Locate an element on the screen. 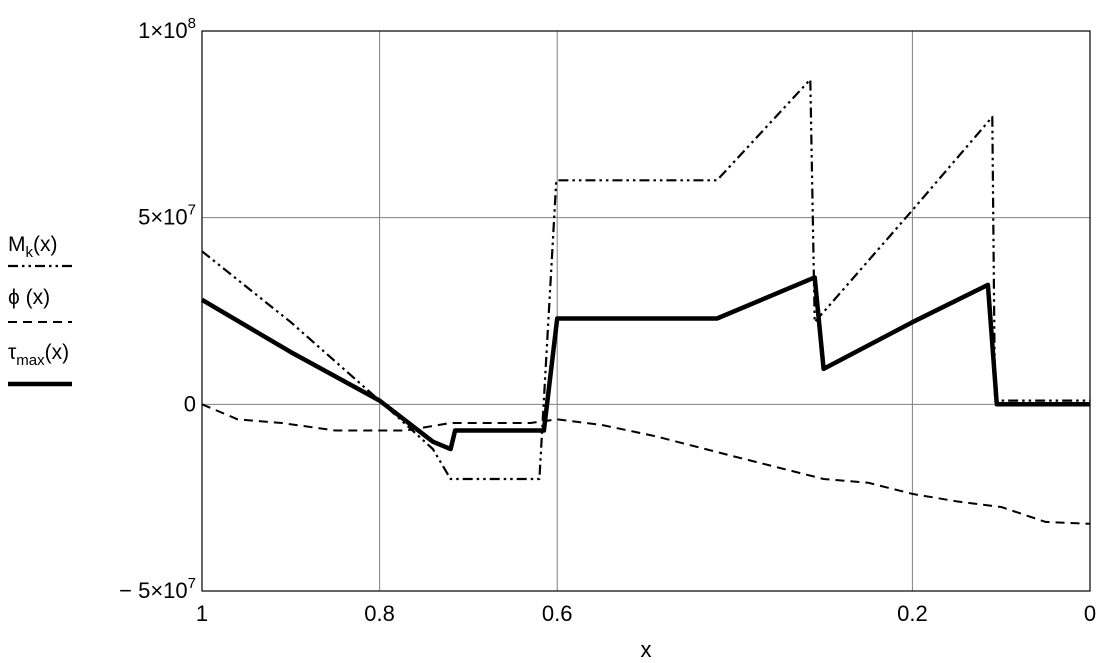  x-tick-label: 1 is located at coordinates (202, 613).